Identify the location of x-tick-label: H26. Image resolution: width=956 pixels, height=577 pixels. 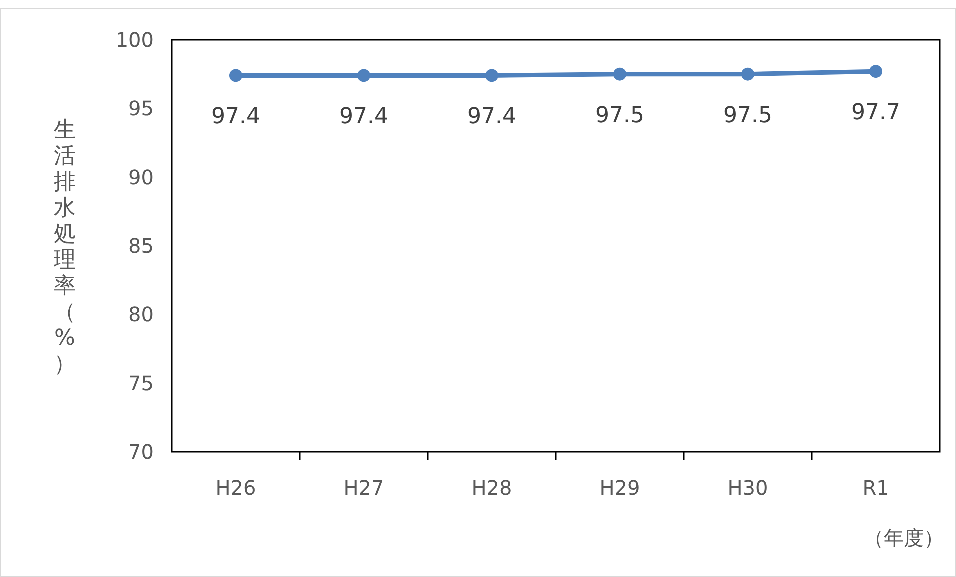
(236, 488).